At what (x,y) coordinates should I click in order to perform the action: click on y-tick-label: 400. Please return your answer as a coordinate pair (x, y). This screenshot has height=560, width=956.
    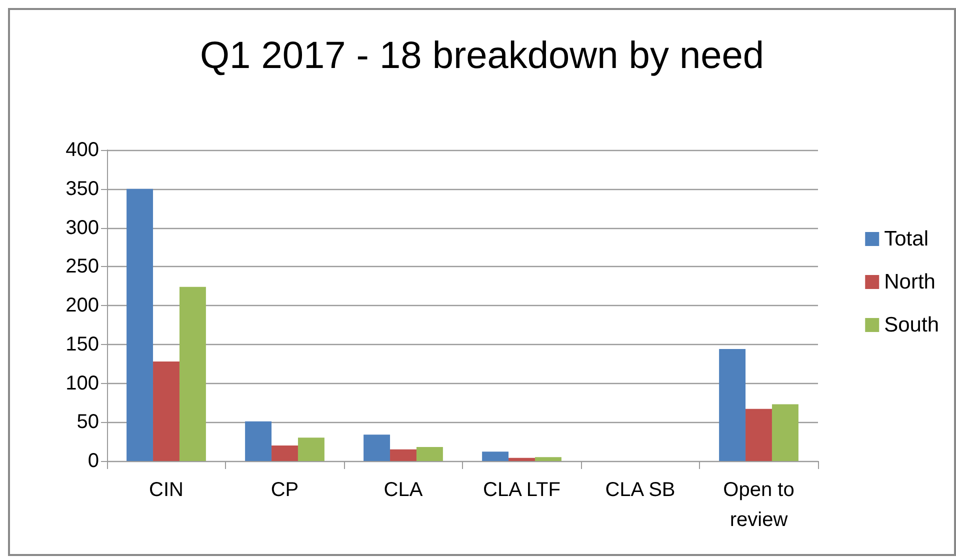
    Looking at the image, I should click on (82, 150).